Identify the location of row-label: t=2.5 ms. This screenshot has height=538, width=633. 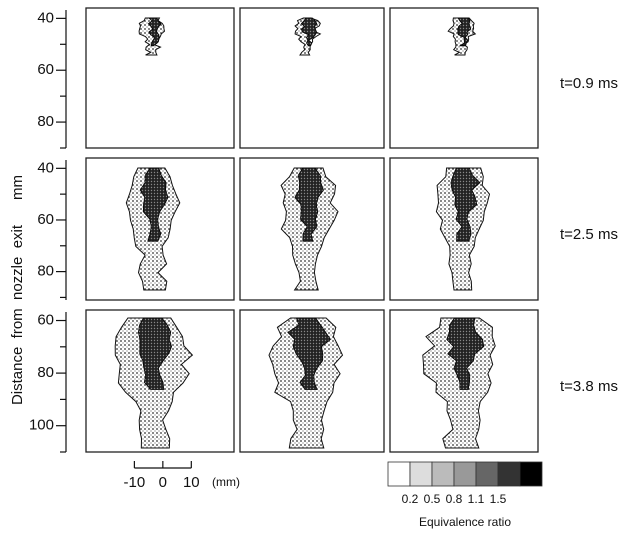
(589, 234).